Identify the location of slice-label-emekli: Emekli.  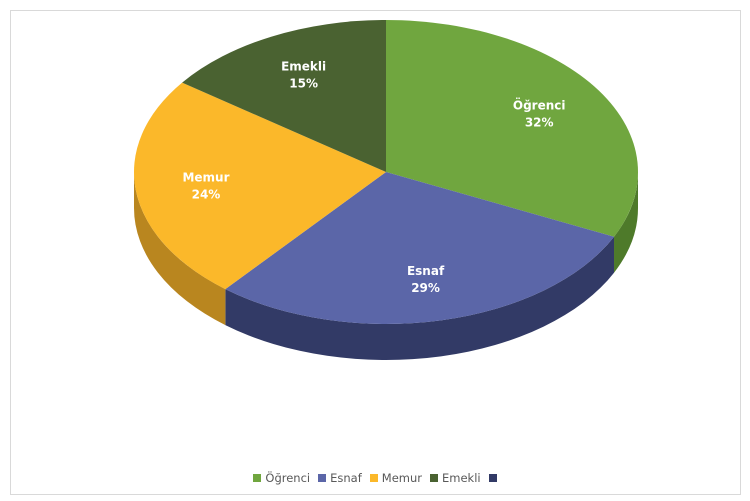
(303, 66).